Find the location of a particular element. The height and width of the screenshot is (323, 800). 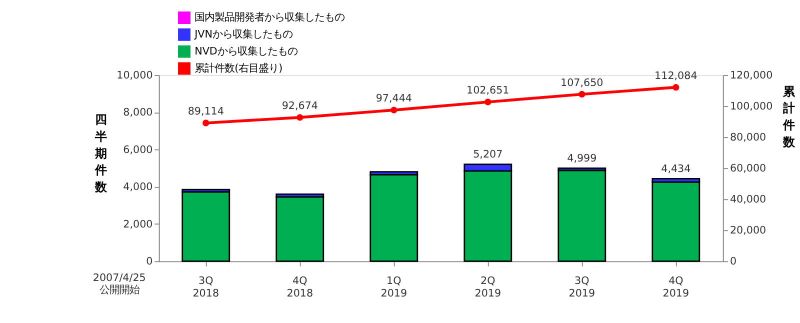

y2-axis-title: 累計件数 is located at coordinates (789, 117).